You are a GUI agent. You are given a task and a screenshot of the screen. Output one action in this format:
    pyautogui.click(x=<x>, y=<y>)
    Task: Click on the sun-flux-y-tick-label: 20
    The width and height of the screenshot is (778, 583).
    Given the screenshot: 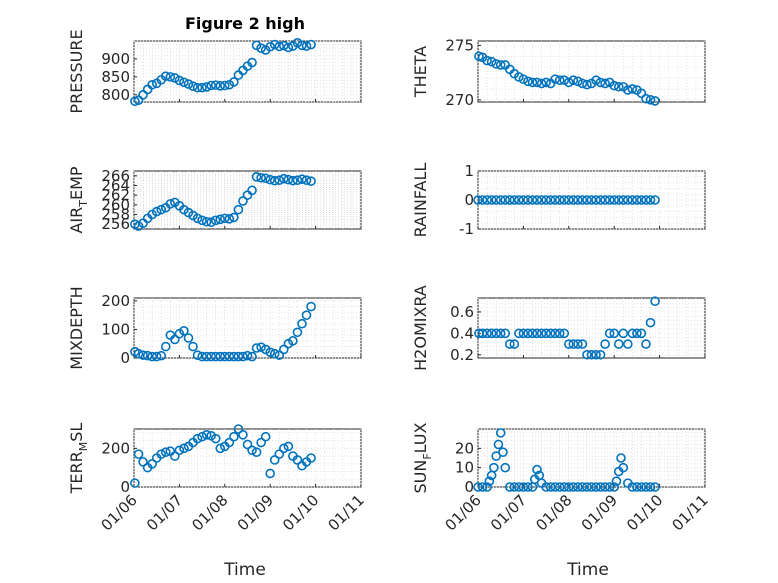 What is the action you would take?
    pyautogui.click(x=464, y=448)
    